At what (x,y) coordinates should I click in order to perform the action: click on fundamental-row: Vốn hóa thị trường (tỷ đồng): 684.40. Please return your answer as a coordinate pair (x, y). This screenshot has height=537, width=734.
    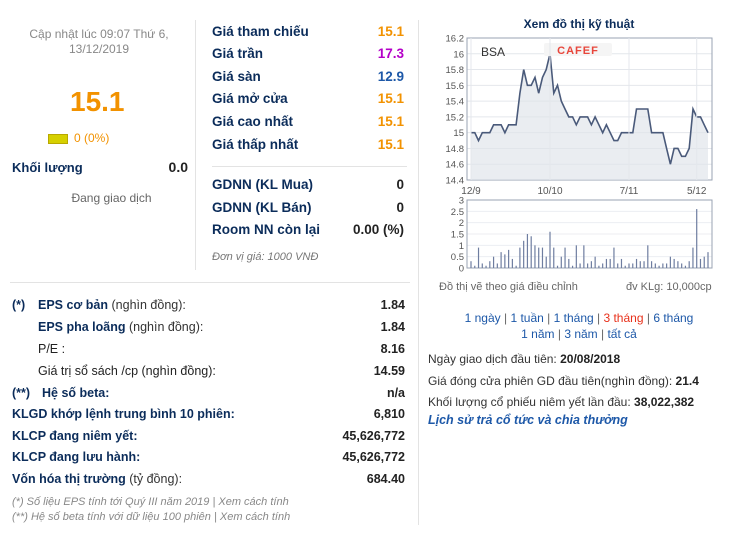
    Looking at the image, I should click on (208, 482).